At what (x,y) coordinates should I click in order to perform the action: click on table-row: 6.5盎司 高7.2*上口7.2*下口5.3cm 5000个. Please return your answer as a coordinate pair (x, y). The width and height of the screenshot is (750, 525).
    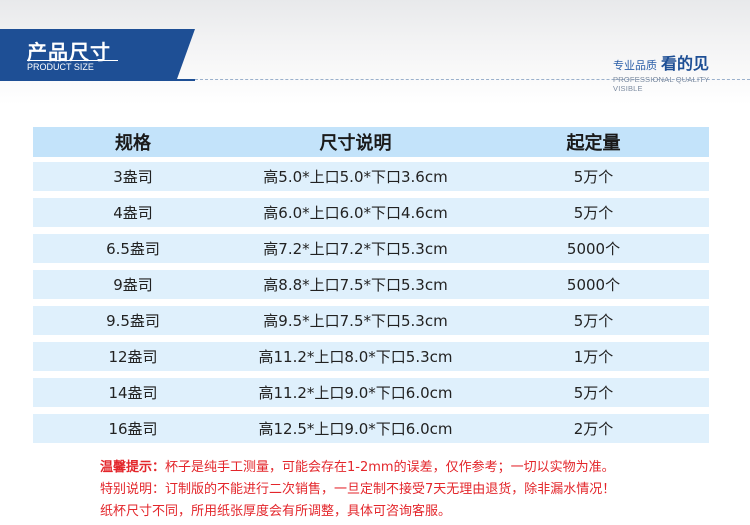
    Looking at the image, I should click on (371, 248).